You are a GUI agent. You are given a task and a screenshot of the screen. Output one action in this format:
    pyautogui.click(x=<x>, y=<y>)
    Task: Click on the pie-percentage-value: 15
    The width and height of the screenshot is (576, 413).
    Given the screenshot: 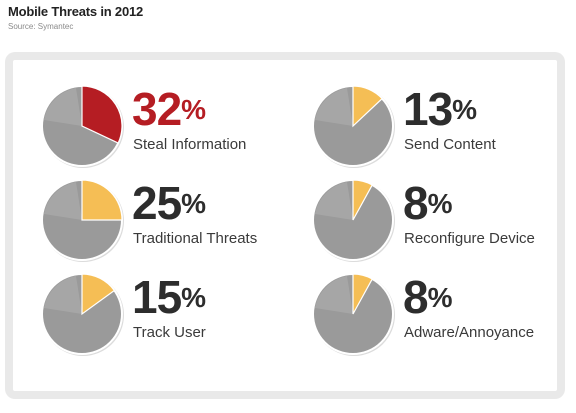 What is the action you would take?
    pyautogui.click(x=157, y=297)
    